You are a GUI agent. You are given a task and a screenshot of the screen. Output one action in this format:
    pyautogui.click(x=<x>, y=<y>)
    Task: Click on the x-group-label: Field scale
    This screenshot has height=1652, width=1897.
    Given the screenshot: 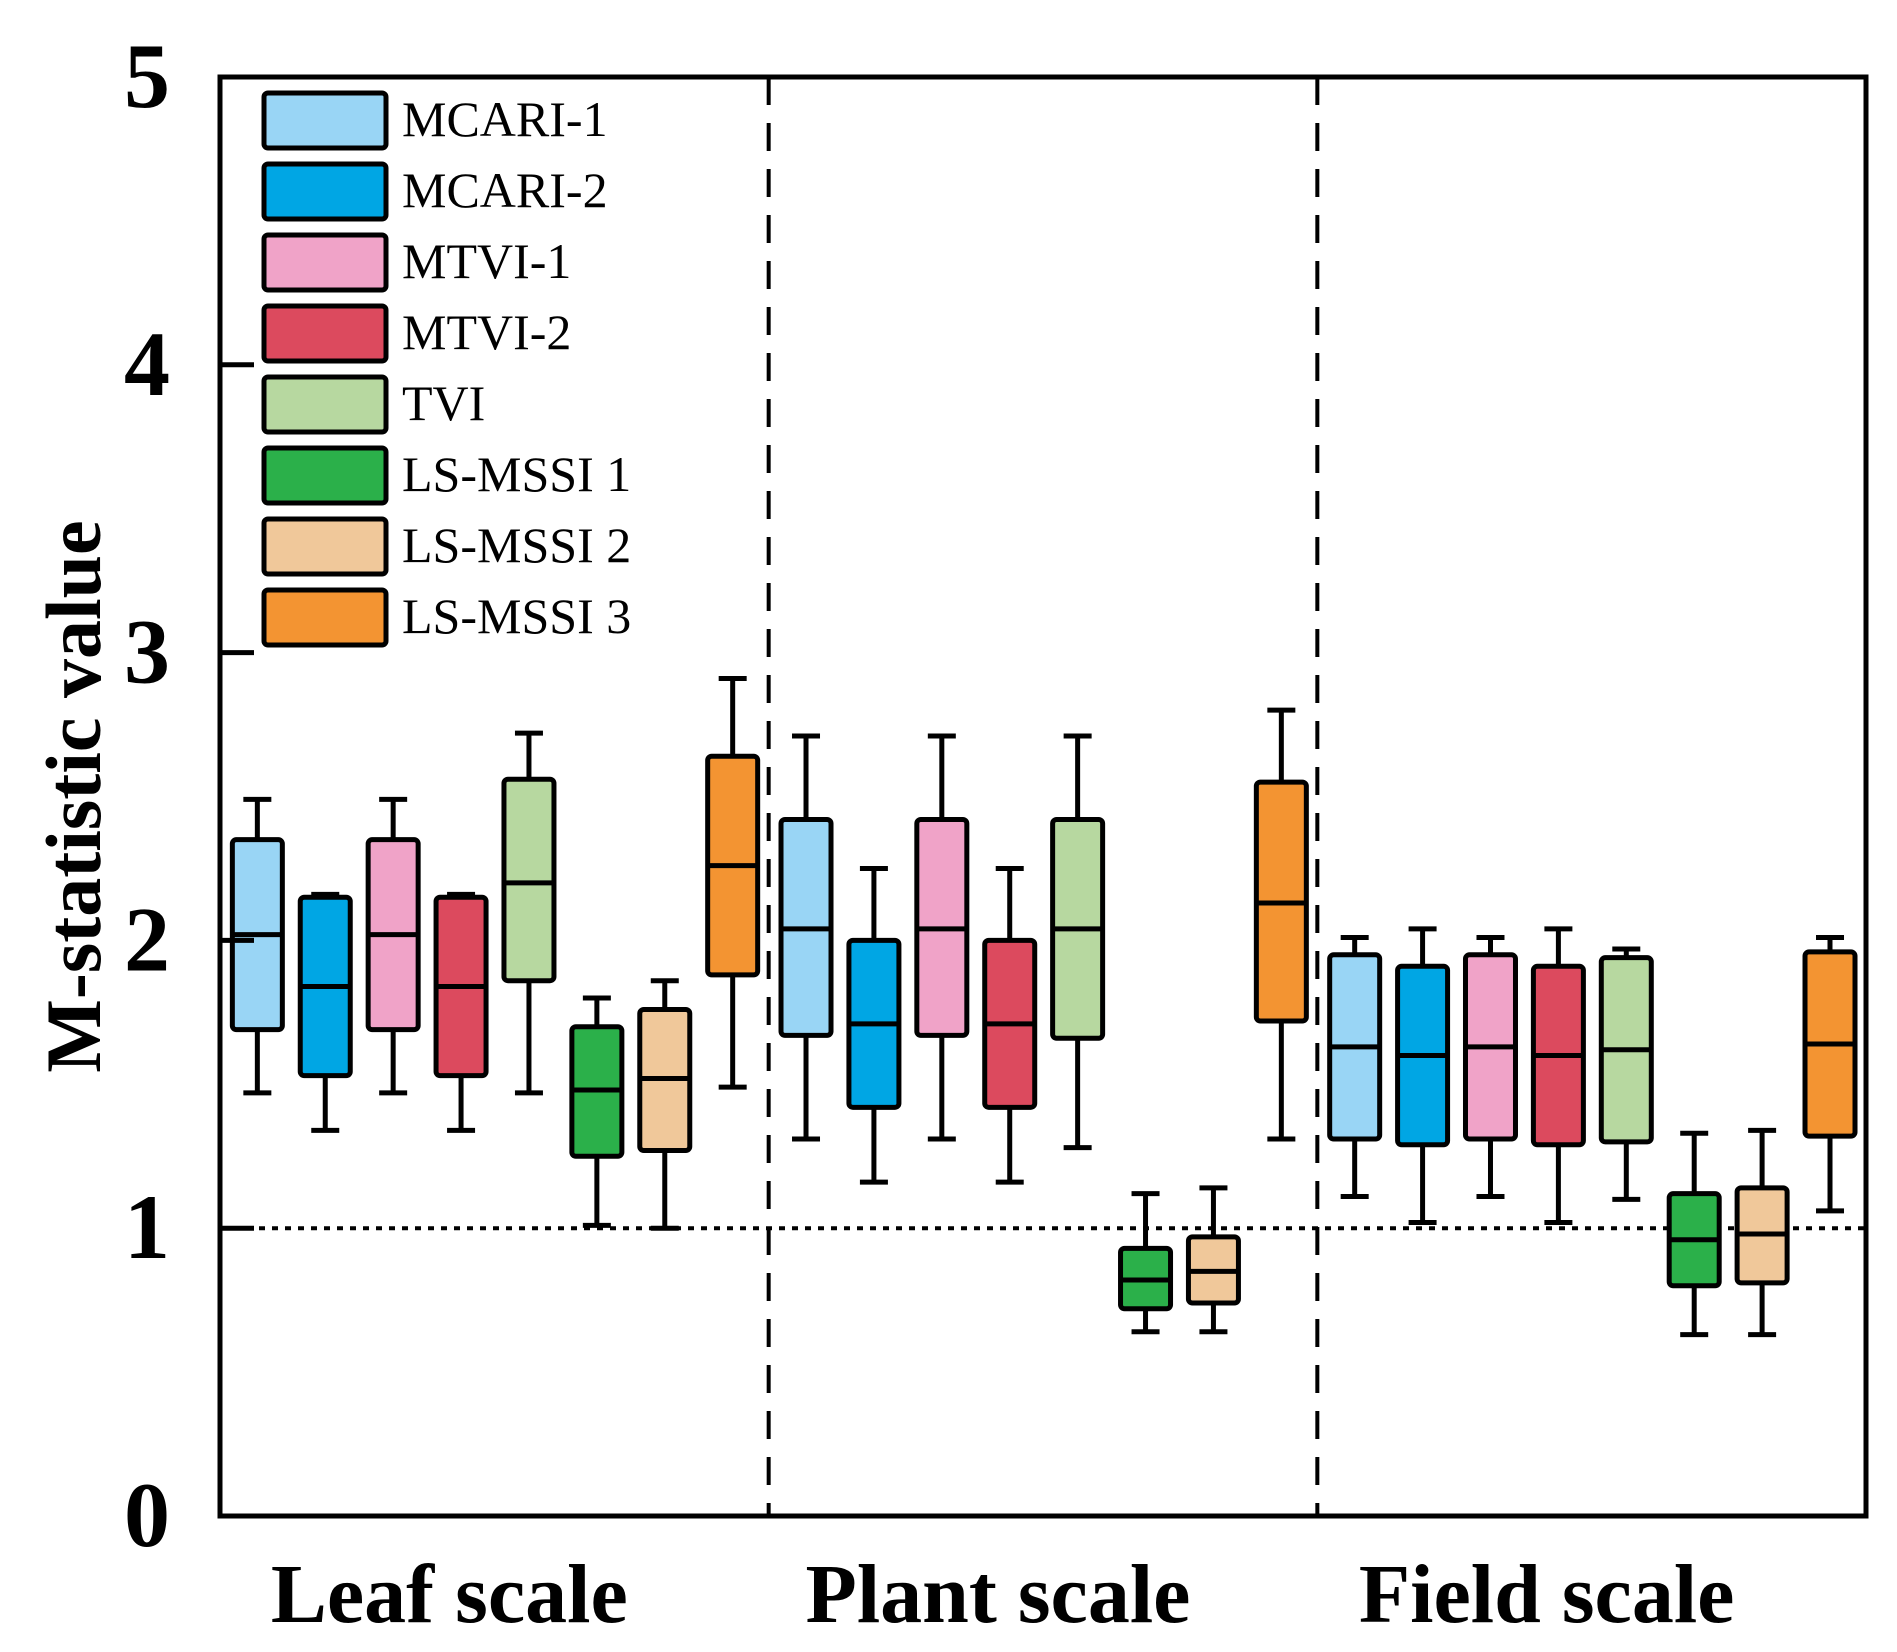 What is the action you would take?
    pyautogui.click(x=1547, y=1594)
    